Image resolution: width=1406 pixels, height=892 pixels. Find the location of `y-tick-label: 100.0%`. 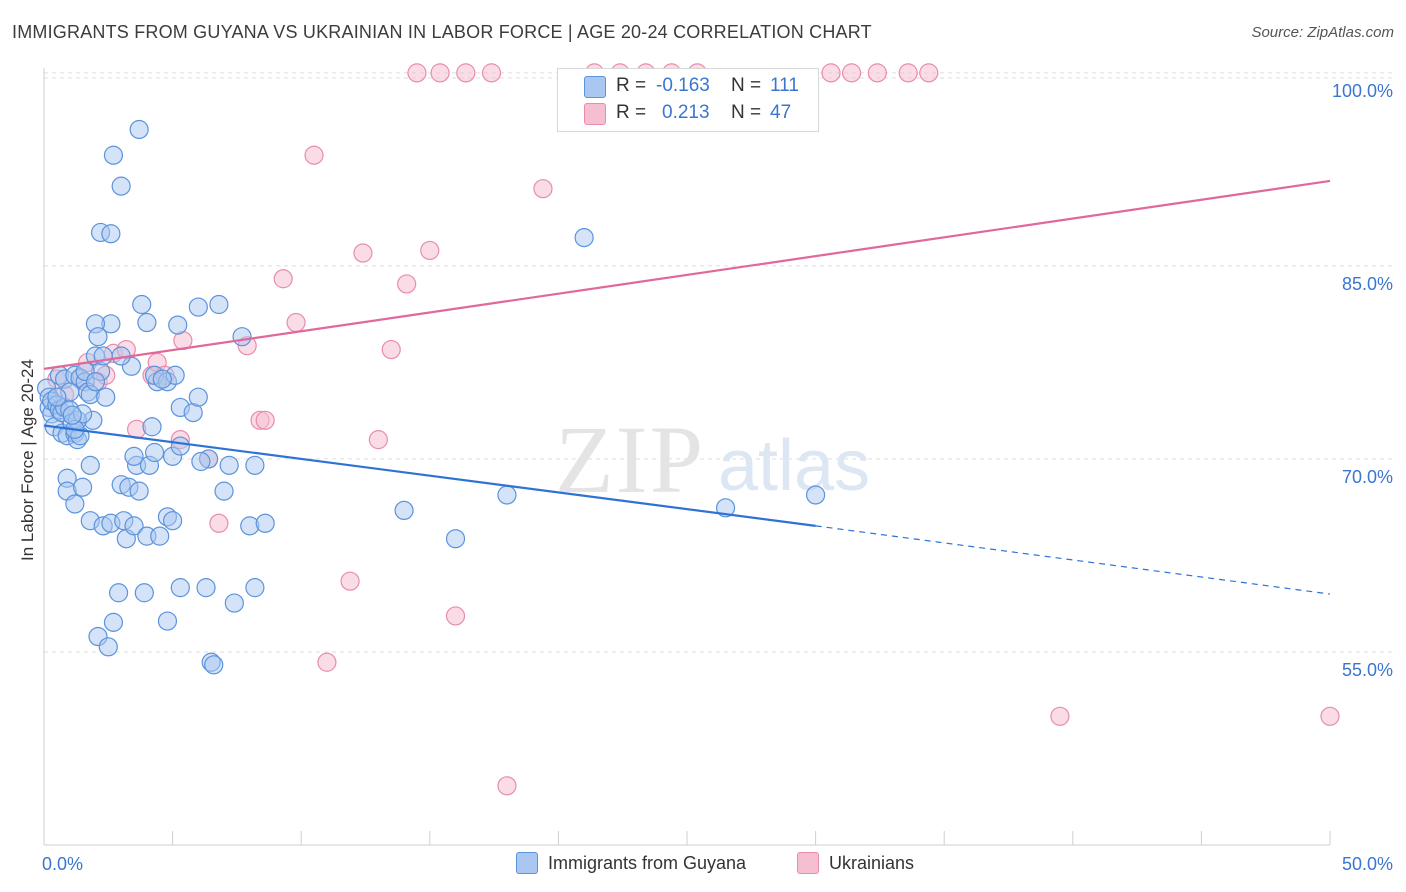

y-tick-label: 100.0% is located at coordinates (1362, 91).